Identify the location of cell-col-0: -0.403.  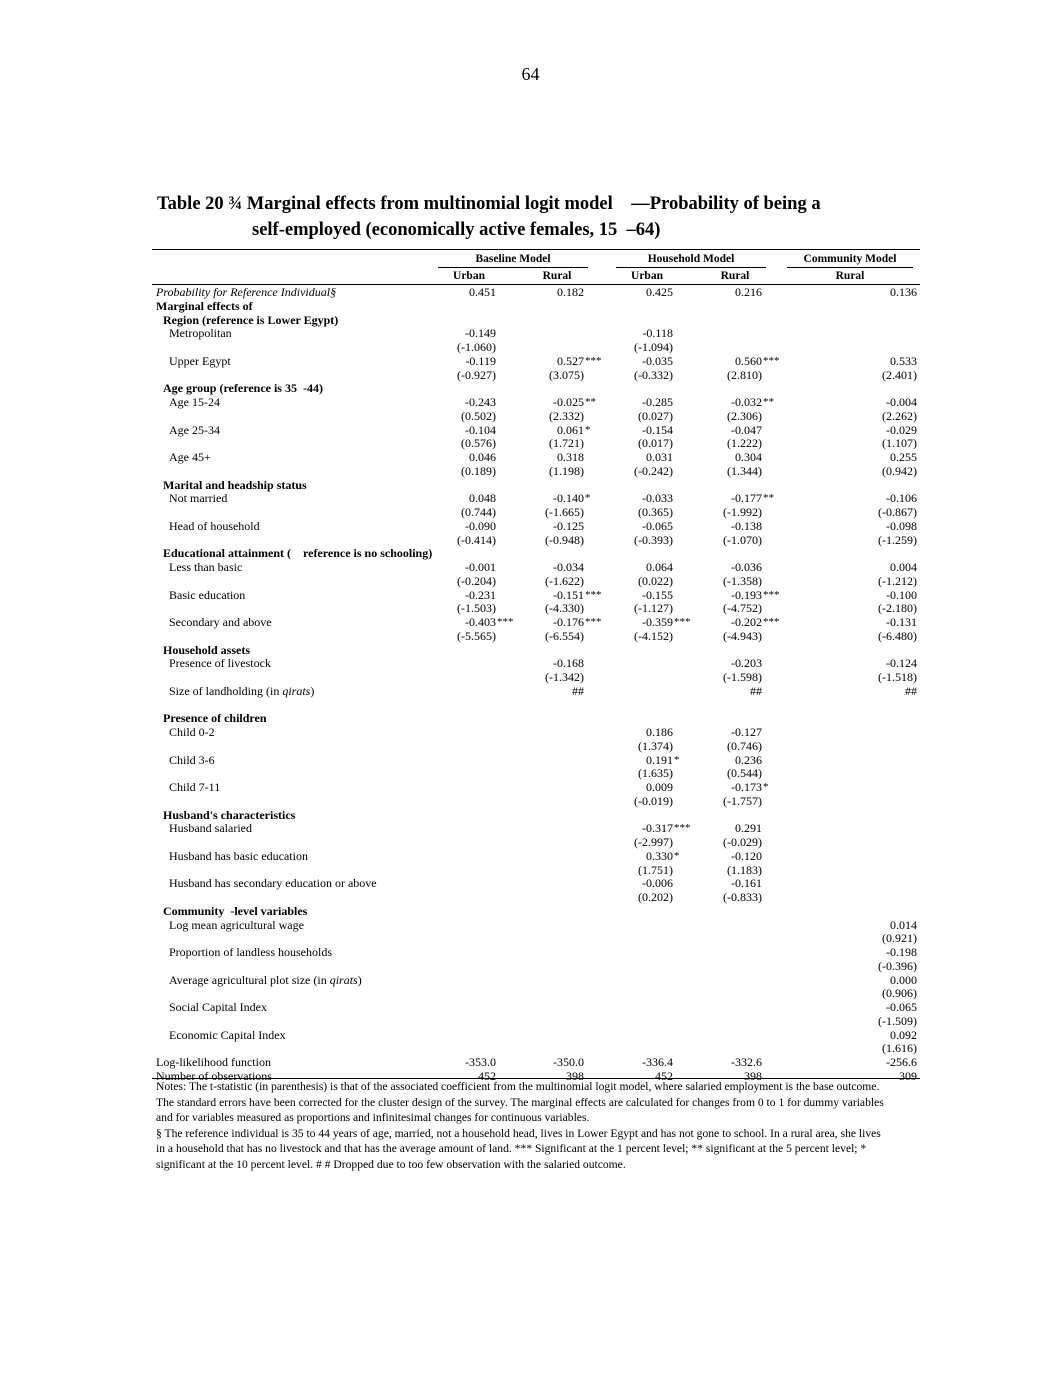
(480, 622).